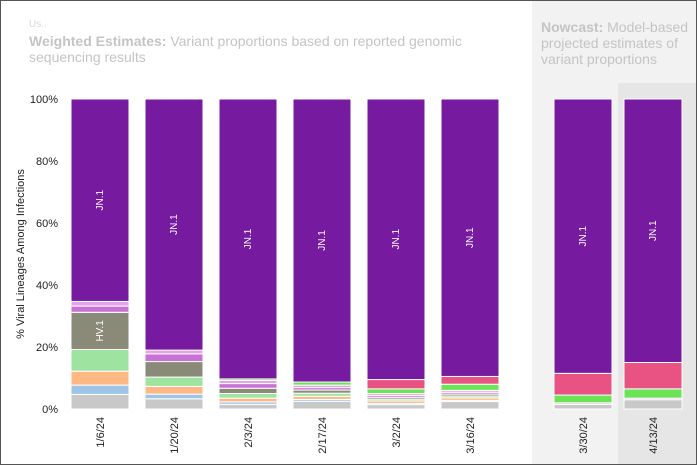 This screenshot has width=697, height=465. What do you see at coordinates (44, 100) in the screenshot?
I see `y-tick-label: 100%` at bounding box center [44, 100].